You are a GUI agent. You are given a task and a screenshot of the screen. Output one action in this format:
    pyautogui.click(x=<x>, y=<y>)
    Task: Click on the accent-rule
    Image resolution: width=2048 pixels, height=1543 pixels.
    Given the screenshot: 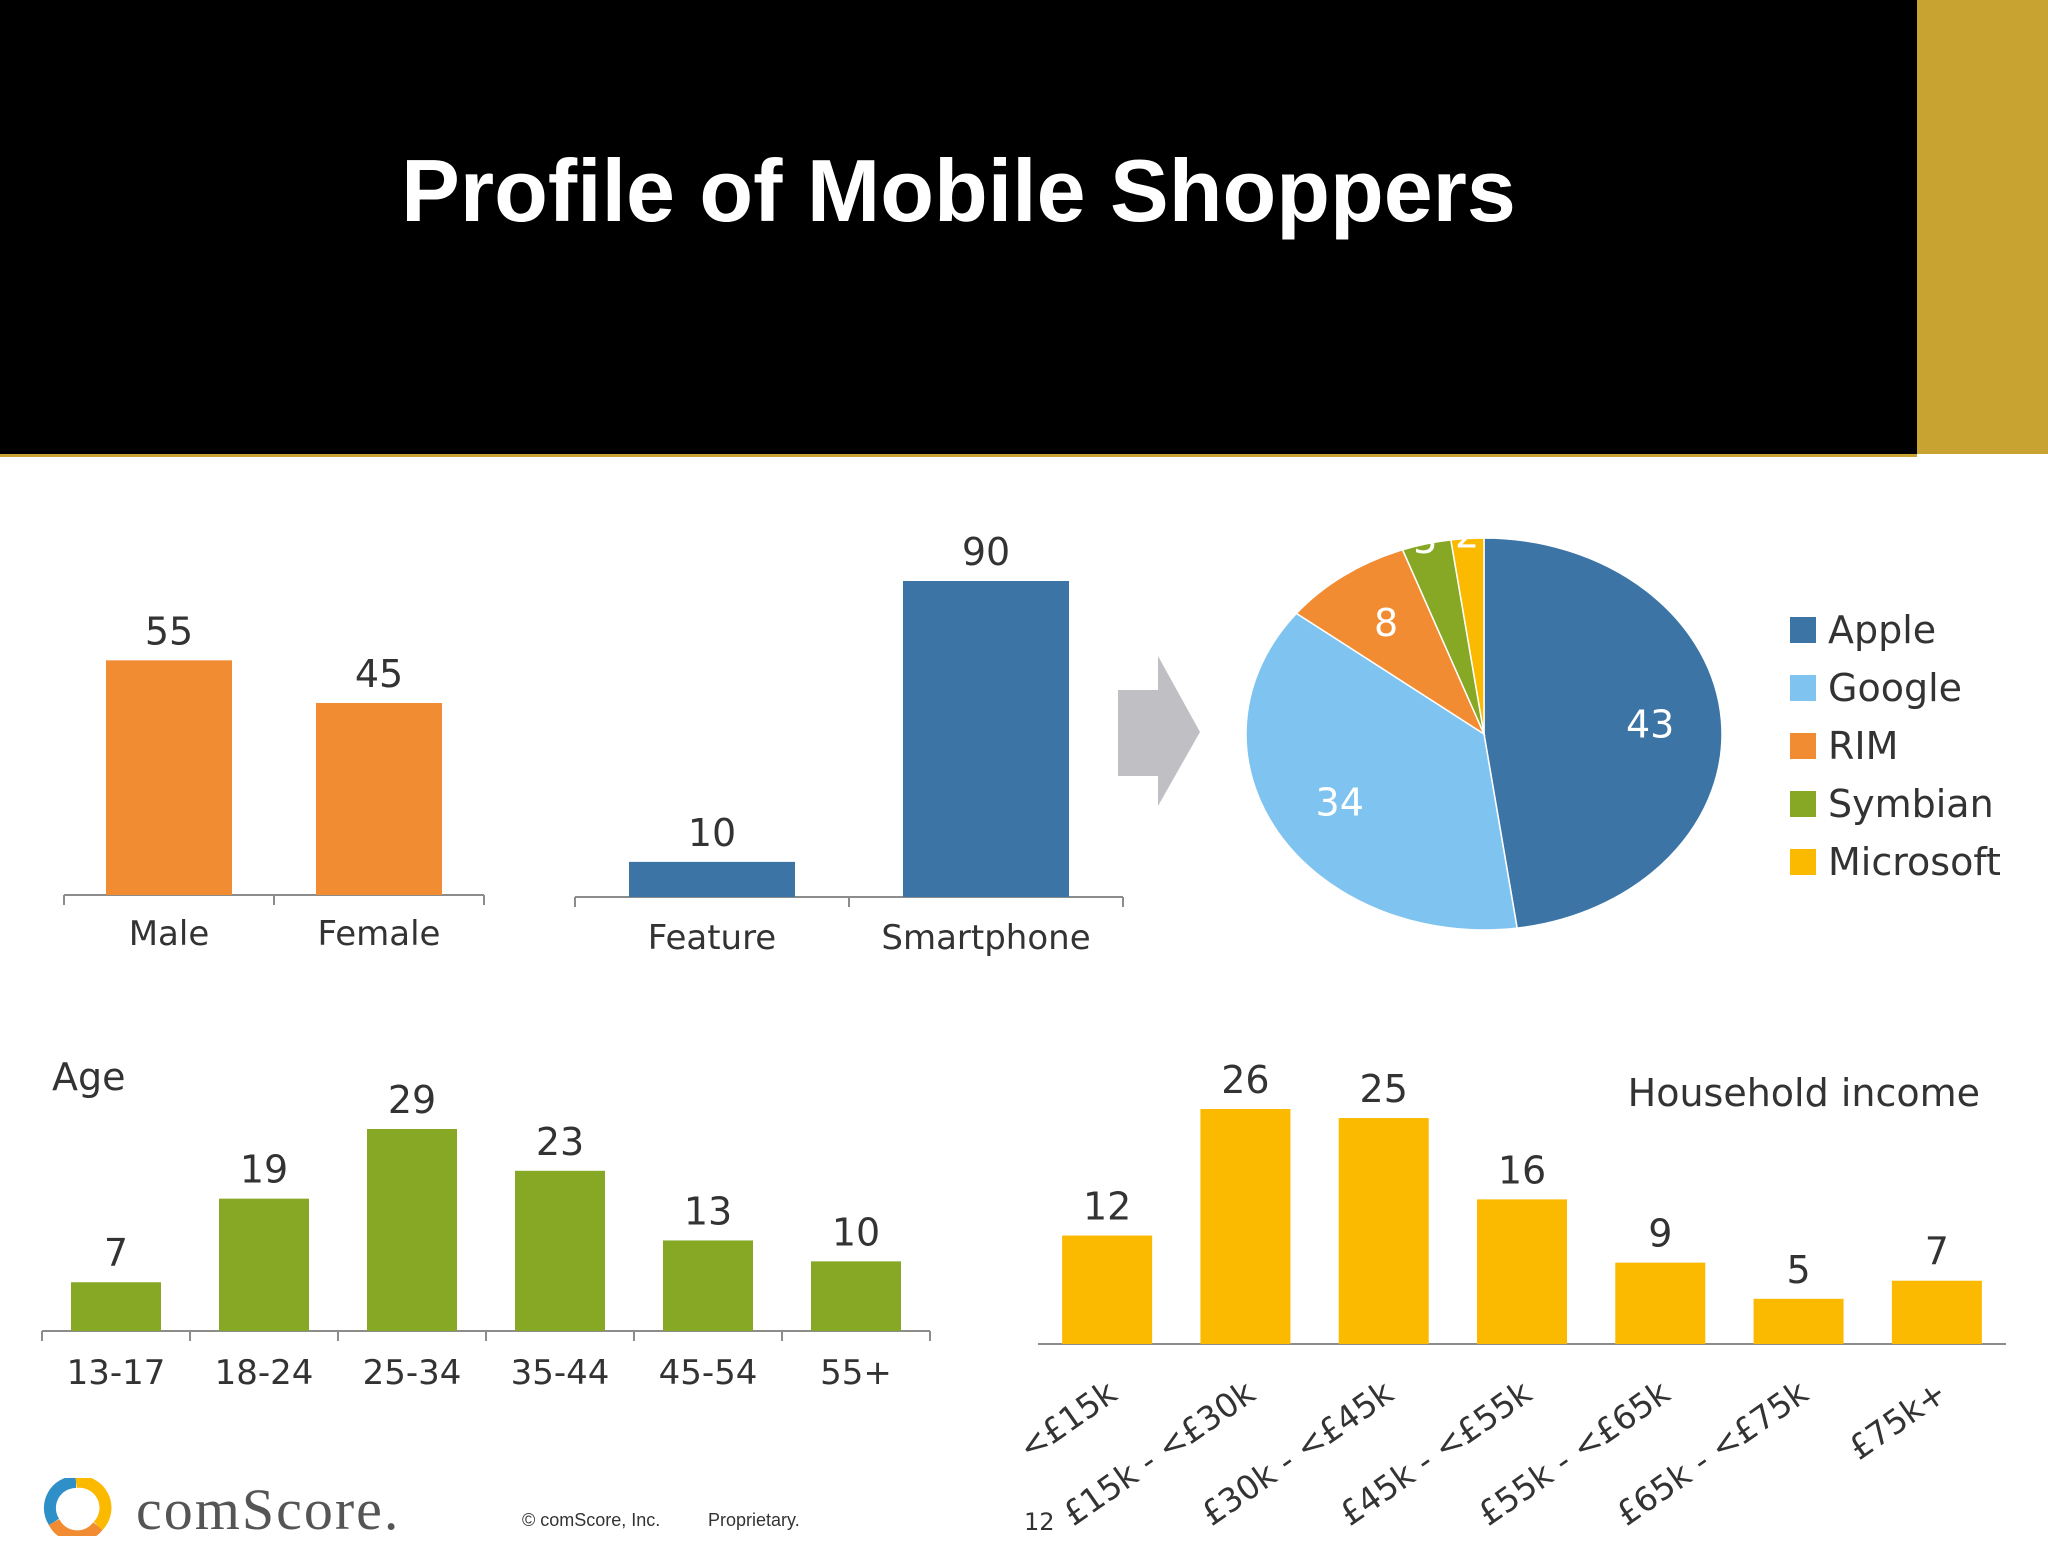 What is the action you would take?
    pyautogui.click(x=958, y=455)
    